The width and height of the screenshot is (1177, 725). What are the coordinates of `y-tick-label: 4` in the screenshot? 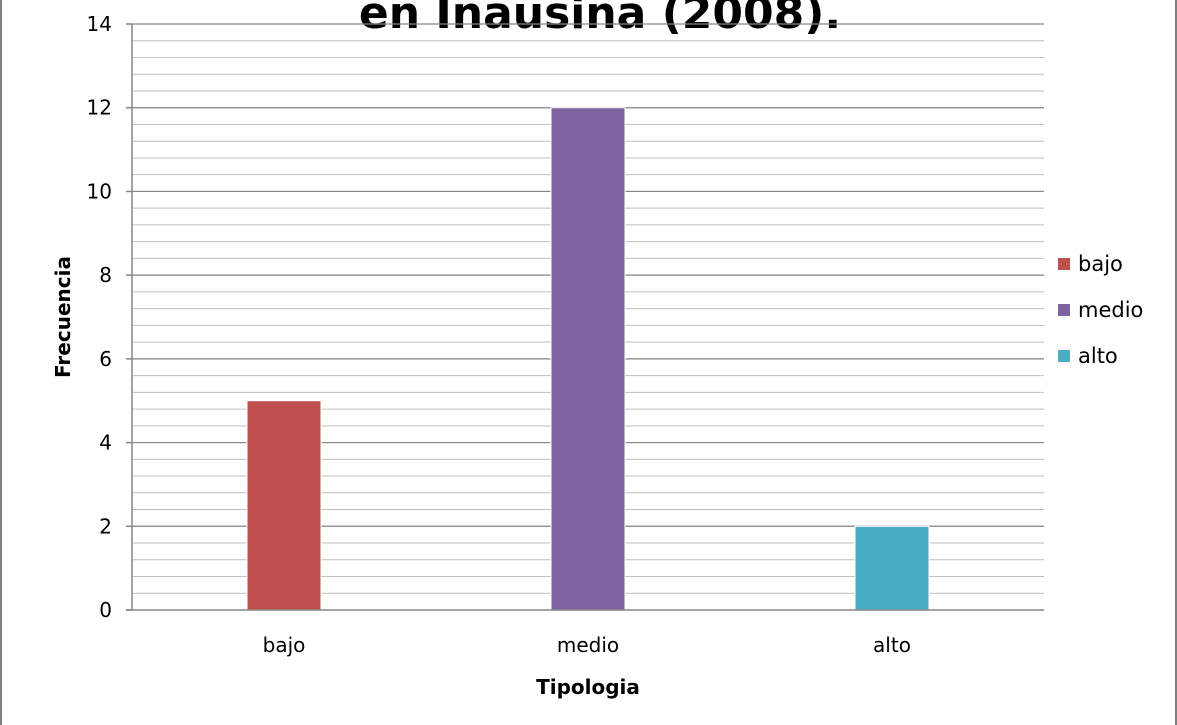 It's located at (105, 443).